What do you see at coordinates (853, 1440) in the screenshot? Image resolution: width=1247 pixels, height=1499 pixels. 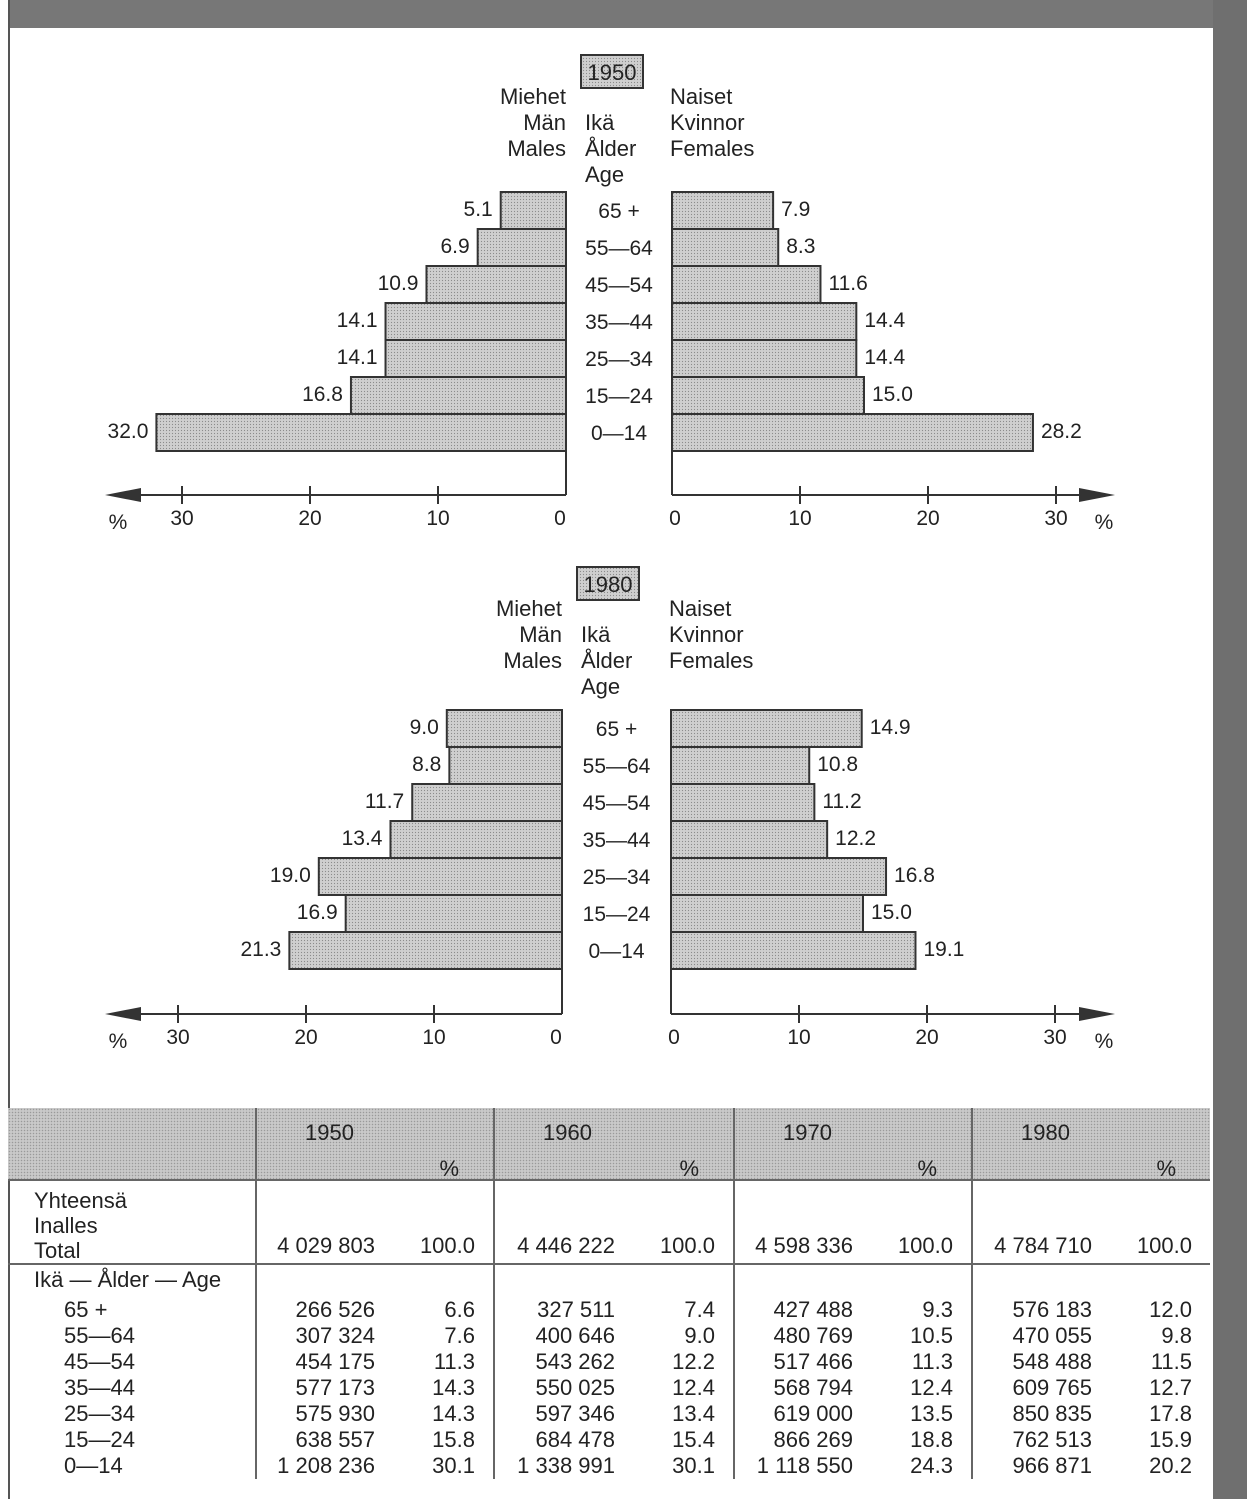 I see `table-row: 866 269 18.8` at bounding box center [853, 1440].